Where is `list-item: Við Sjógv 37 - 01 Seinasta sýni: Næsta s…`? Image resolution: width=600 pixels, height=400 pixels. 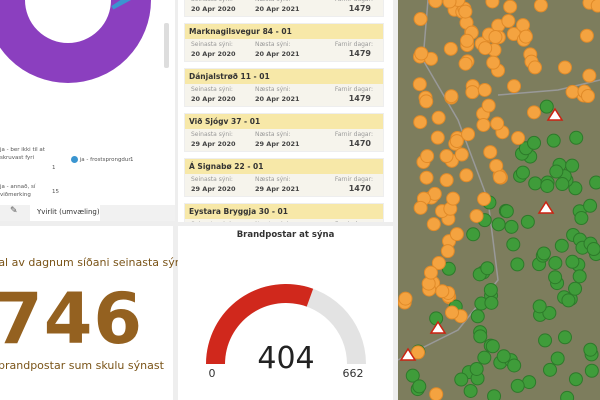 list-item: Við Sjógv 37 - 01 Seinasta sýni: Næsta s… is located at coordinates (284, 132).